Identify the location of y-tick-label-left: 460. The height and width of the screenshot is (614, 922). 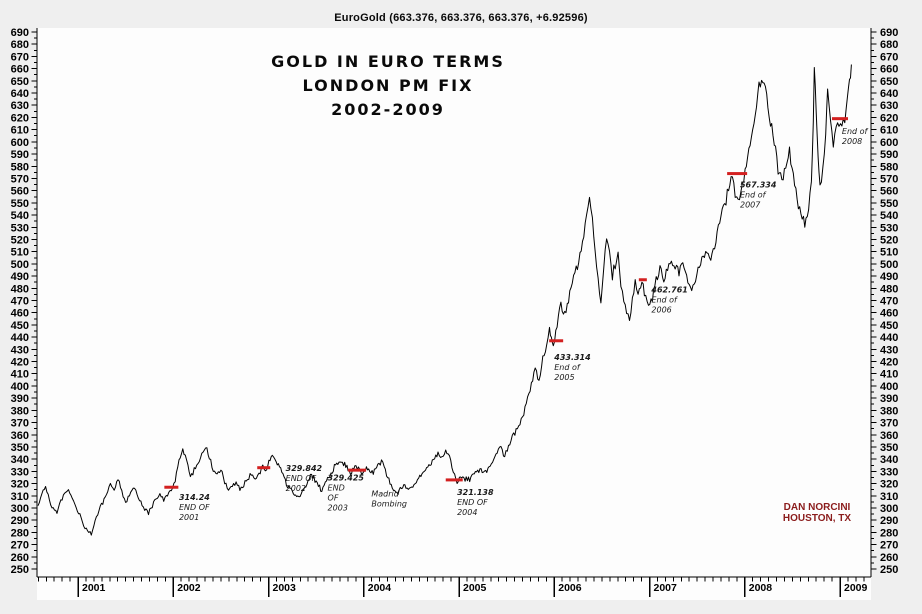
(20, 314).